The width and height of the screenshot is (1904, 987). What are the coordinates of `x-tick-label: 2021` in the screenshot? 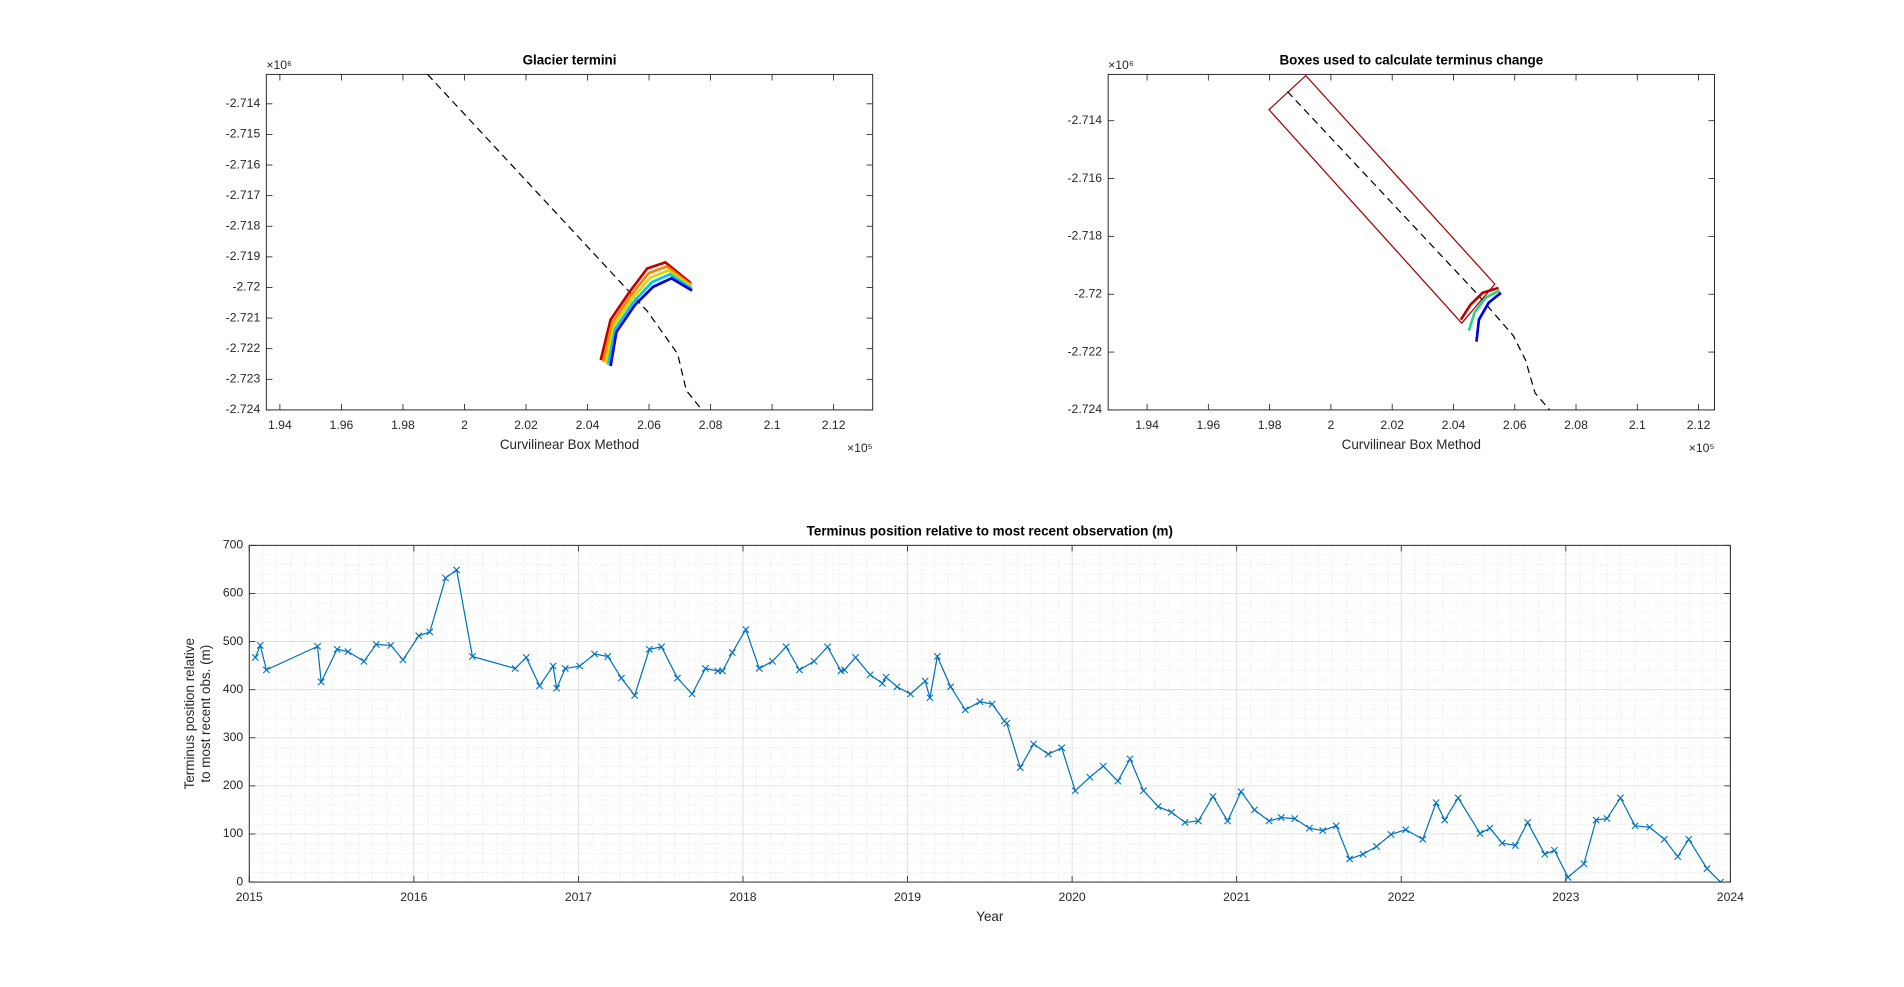 It's located at (1236, 897).